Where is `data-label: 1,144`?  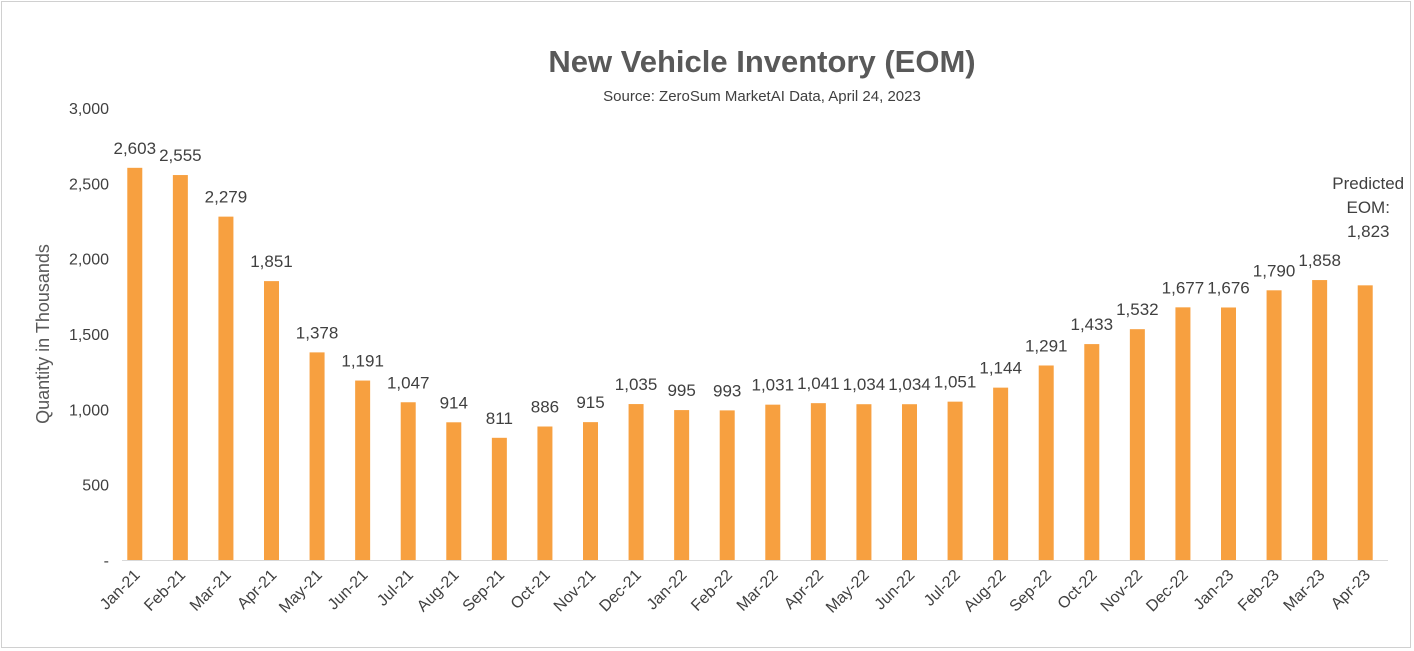 data-label: 1,144 is located at coordinates (1000, 368).